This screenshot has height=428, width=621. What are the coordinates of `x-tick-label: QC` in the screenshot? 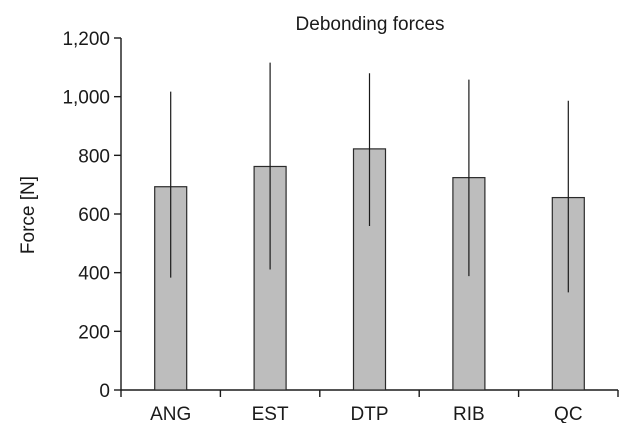 It's located at (568, 413).